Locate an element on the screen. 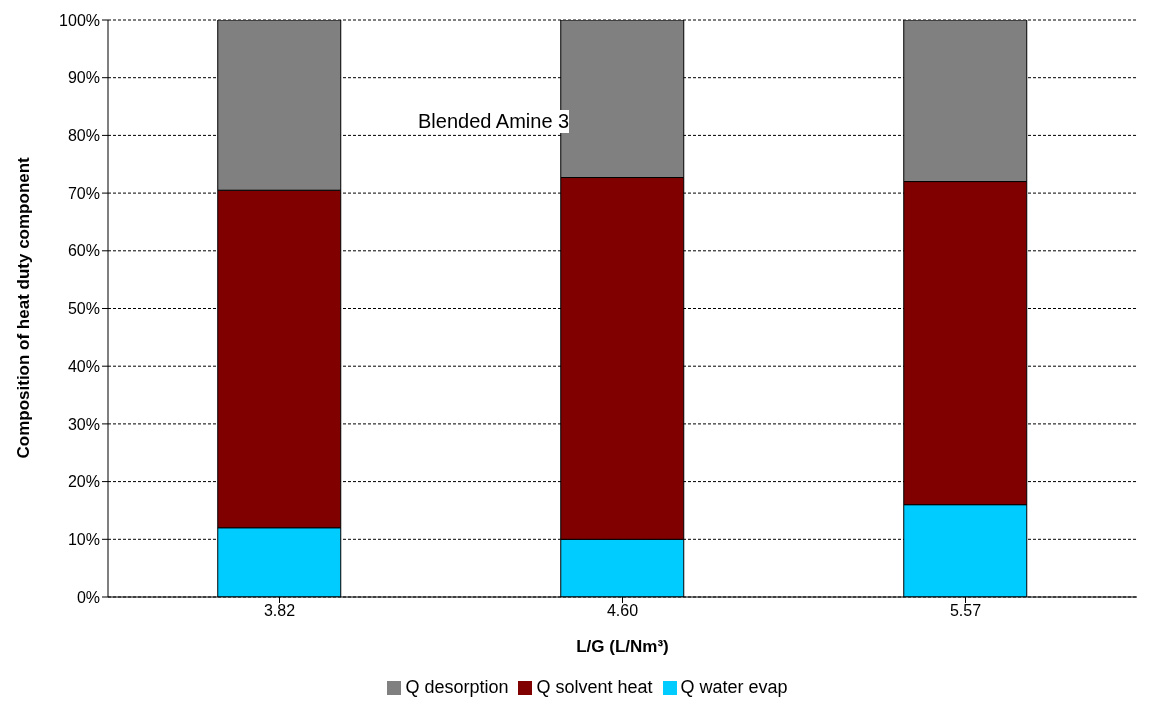 Image resolution: width=1155 pixels, height=718 pixels. legend-label: Q desorption is located at coordinates (457, 687).